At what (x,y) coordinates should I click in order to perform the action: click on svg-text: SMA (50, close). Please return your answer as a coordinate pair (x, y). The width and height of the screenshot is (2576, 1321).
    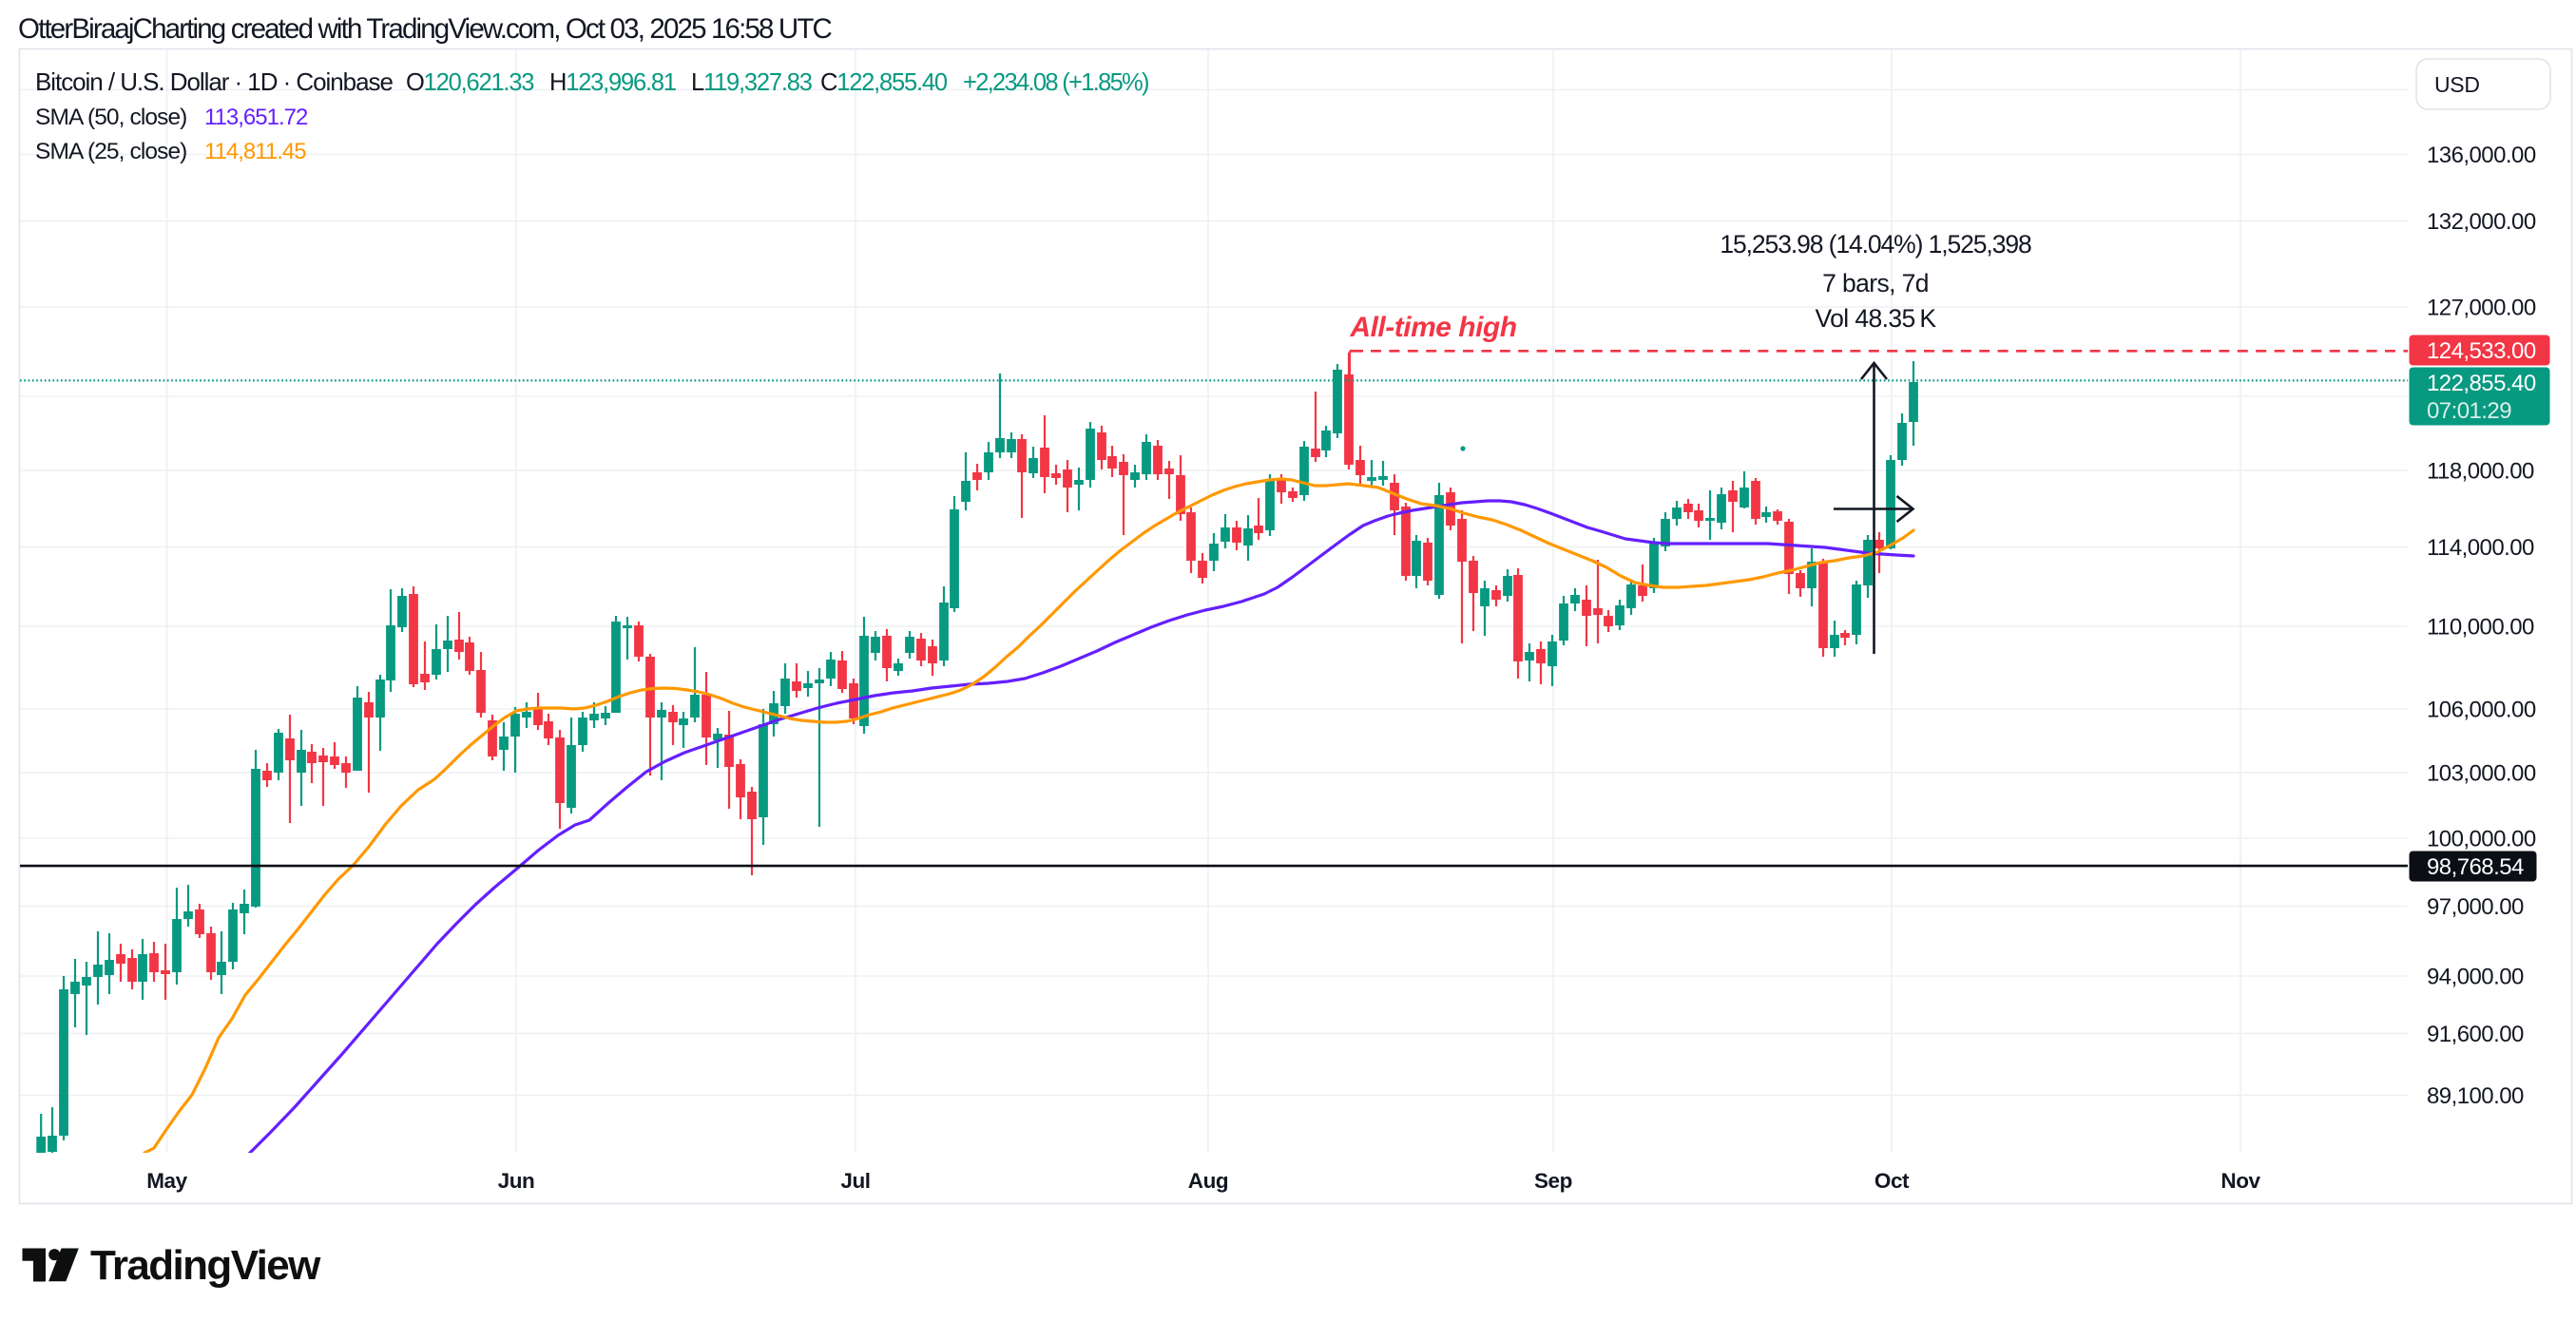
    Looking at the image, I should click on (111, 117).